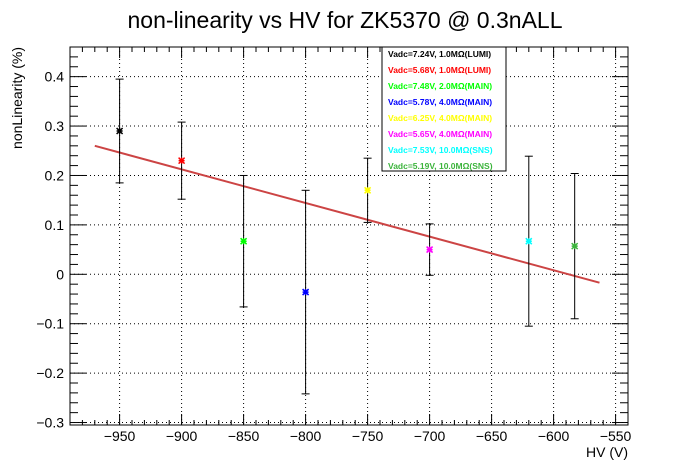 This screenshot has height=474, width=698. I want to click on y-tick-label: 0.4, so click(55, 77).